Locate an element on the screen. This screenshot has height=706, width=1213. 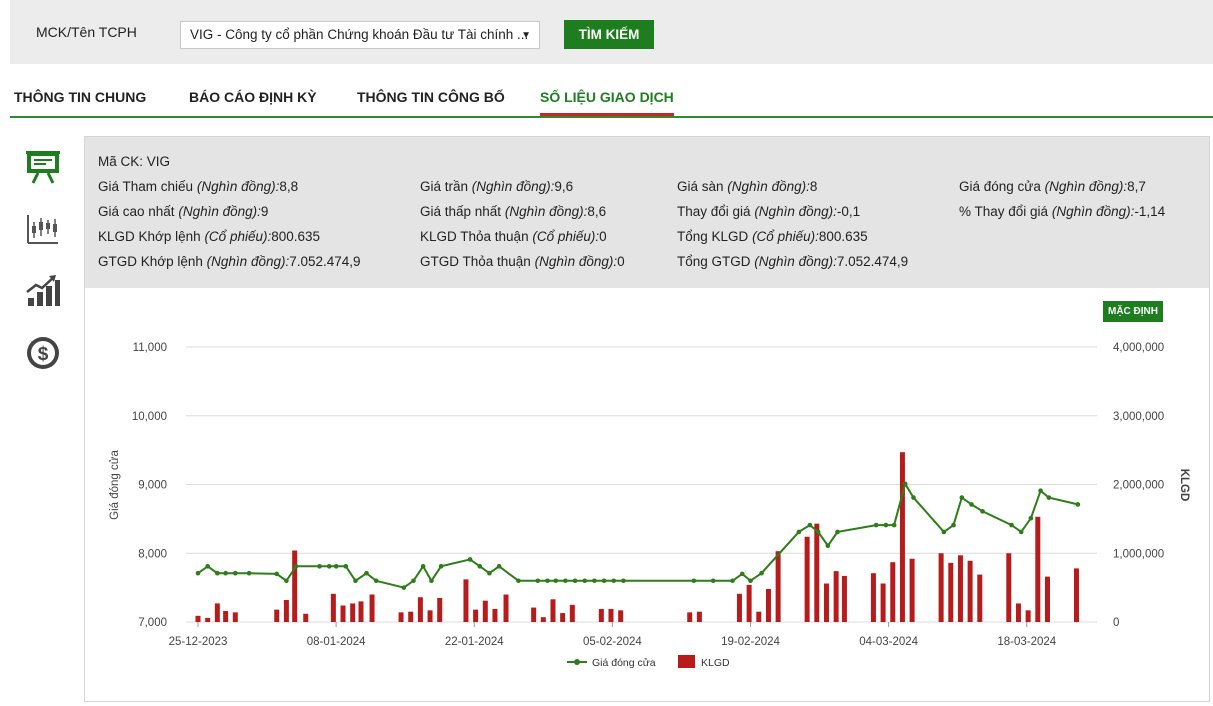
growth-chart-icon is located at coordinates (43, 291).